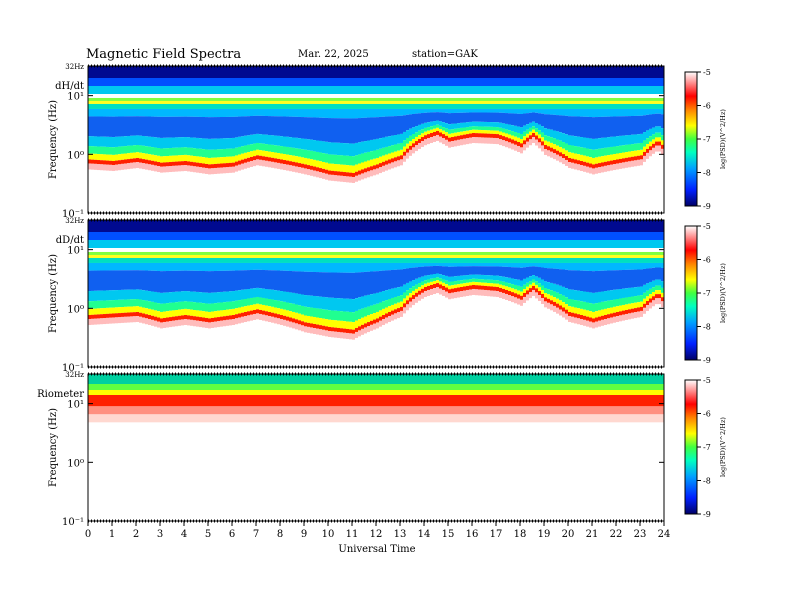 Image resolution: width=792 pixels, height=612 pixels. I want to click on x-axis-label: Universal Time, so click(376, 549).